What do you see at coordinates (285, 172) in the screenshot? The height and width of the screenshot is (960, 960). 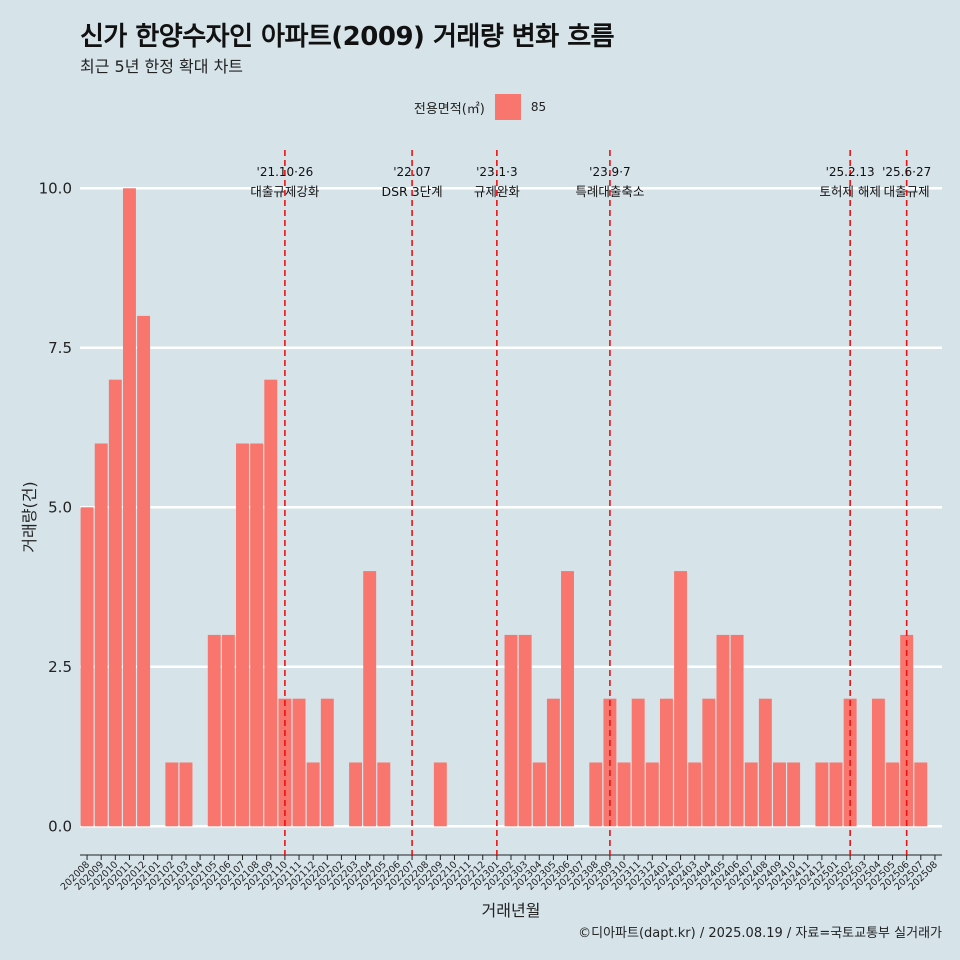 I see `event-date-label: '21.10·26` at bounding box center [285, 172].